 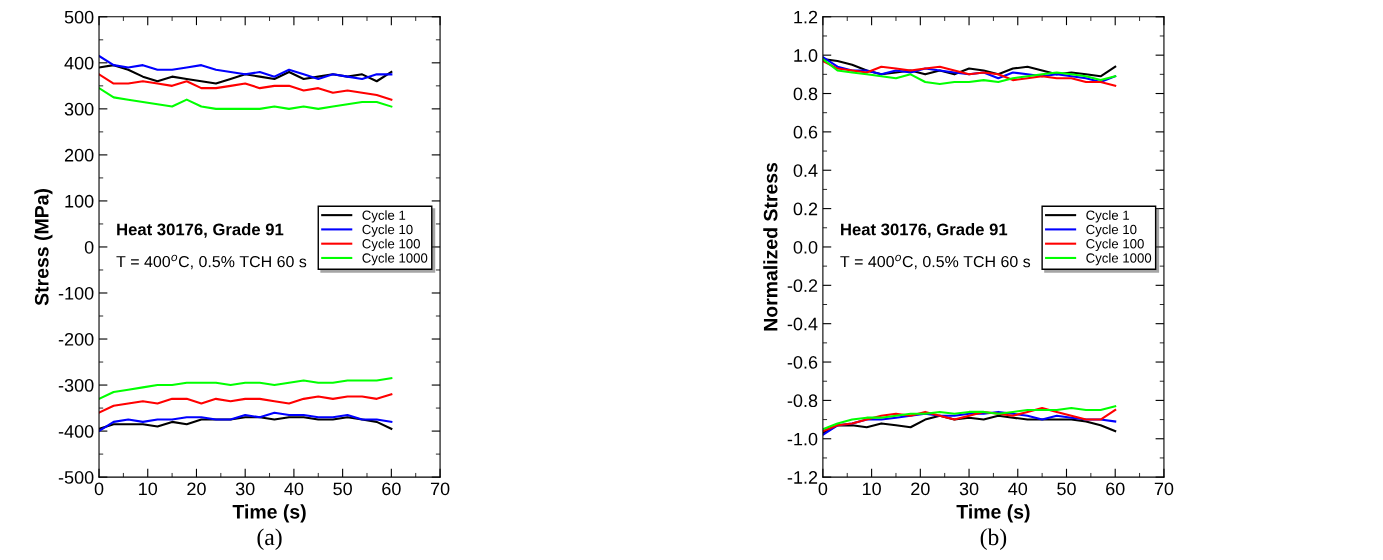 I want to click on y-tick-label: -500, so click(x=76, y=477).